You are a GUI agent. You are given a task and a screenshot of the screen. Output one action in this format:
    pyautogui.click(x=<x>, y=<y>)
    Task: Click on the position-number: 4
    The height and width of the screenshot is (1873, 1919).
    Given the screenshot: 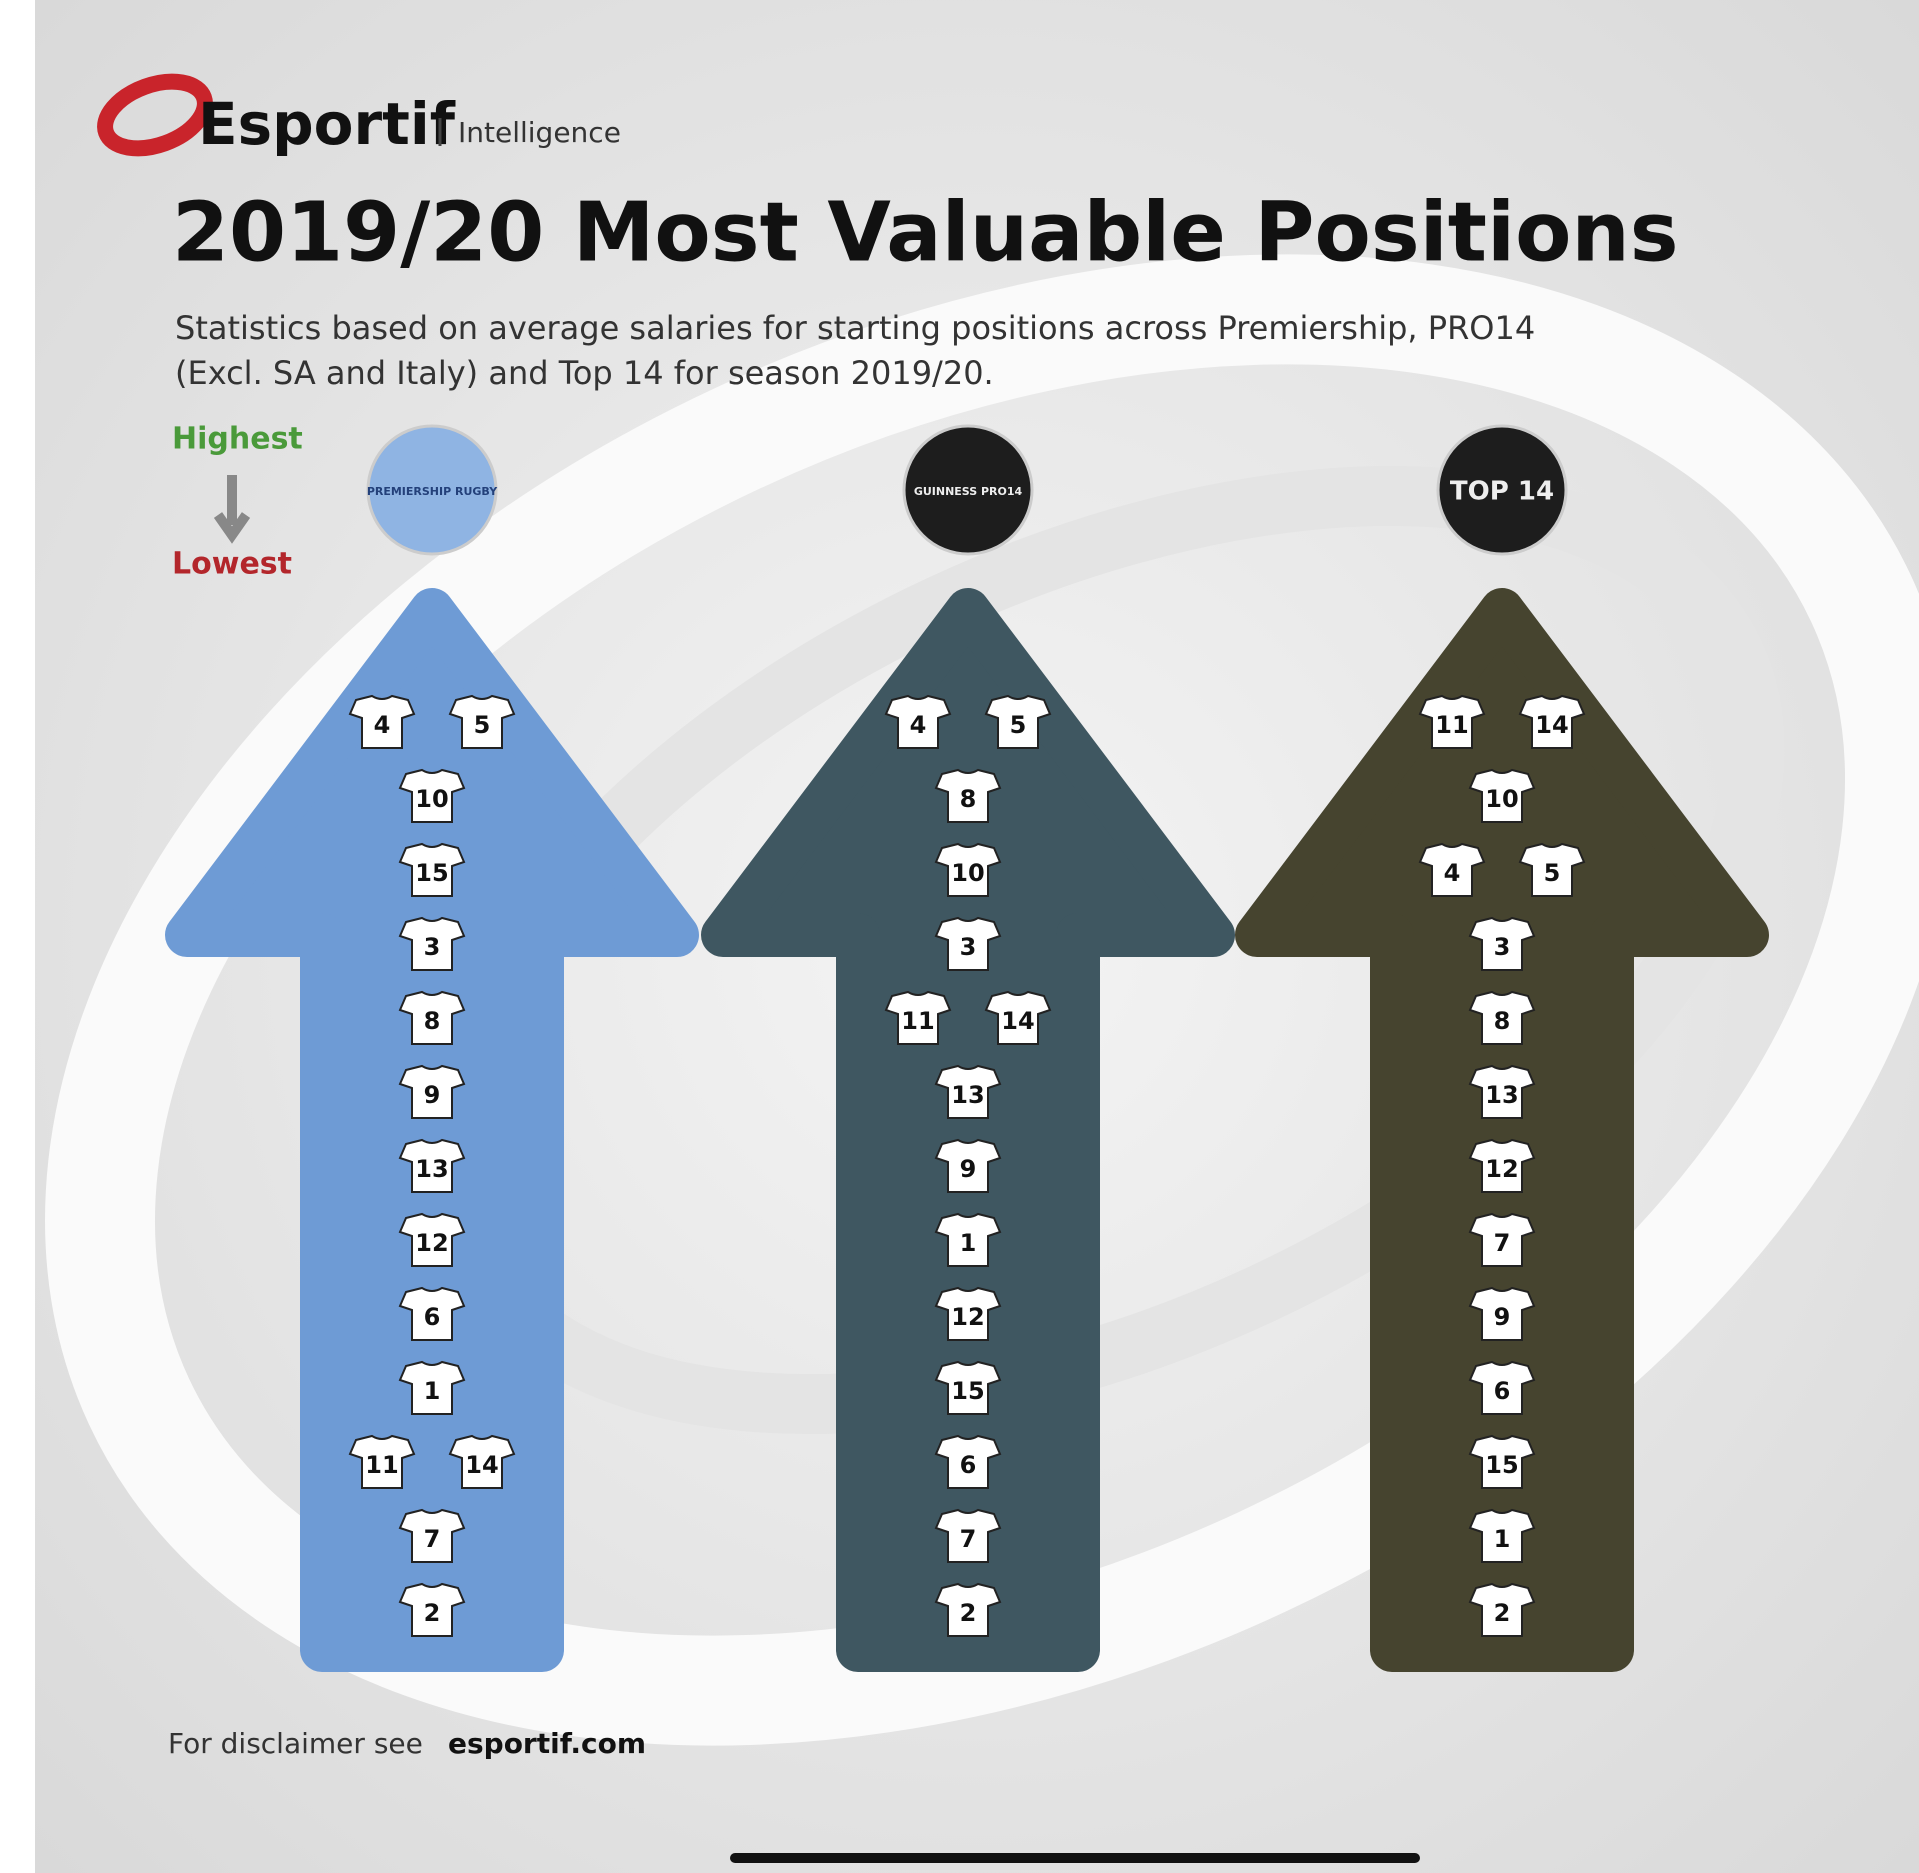 What is the action you would take?
    pyautogui.click(x=382, y=725)
    